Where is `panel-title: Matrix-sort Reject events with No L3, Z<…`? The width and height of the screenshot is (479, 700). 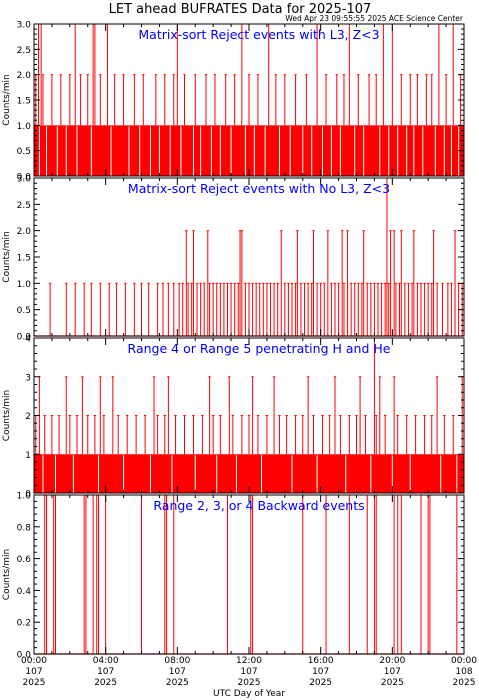
panel-title: Matrix-sort Reject events with No L3, Z<… is located at coordinates (259, 188).